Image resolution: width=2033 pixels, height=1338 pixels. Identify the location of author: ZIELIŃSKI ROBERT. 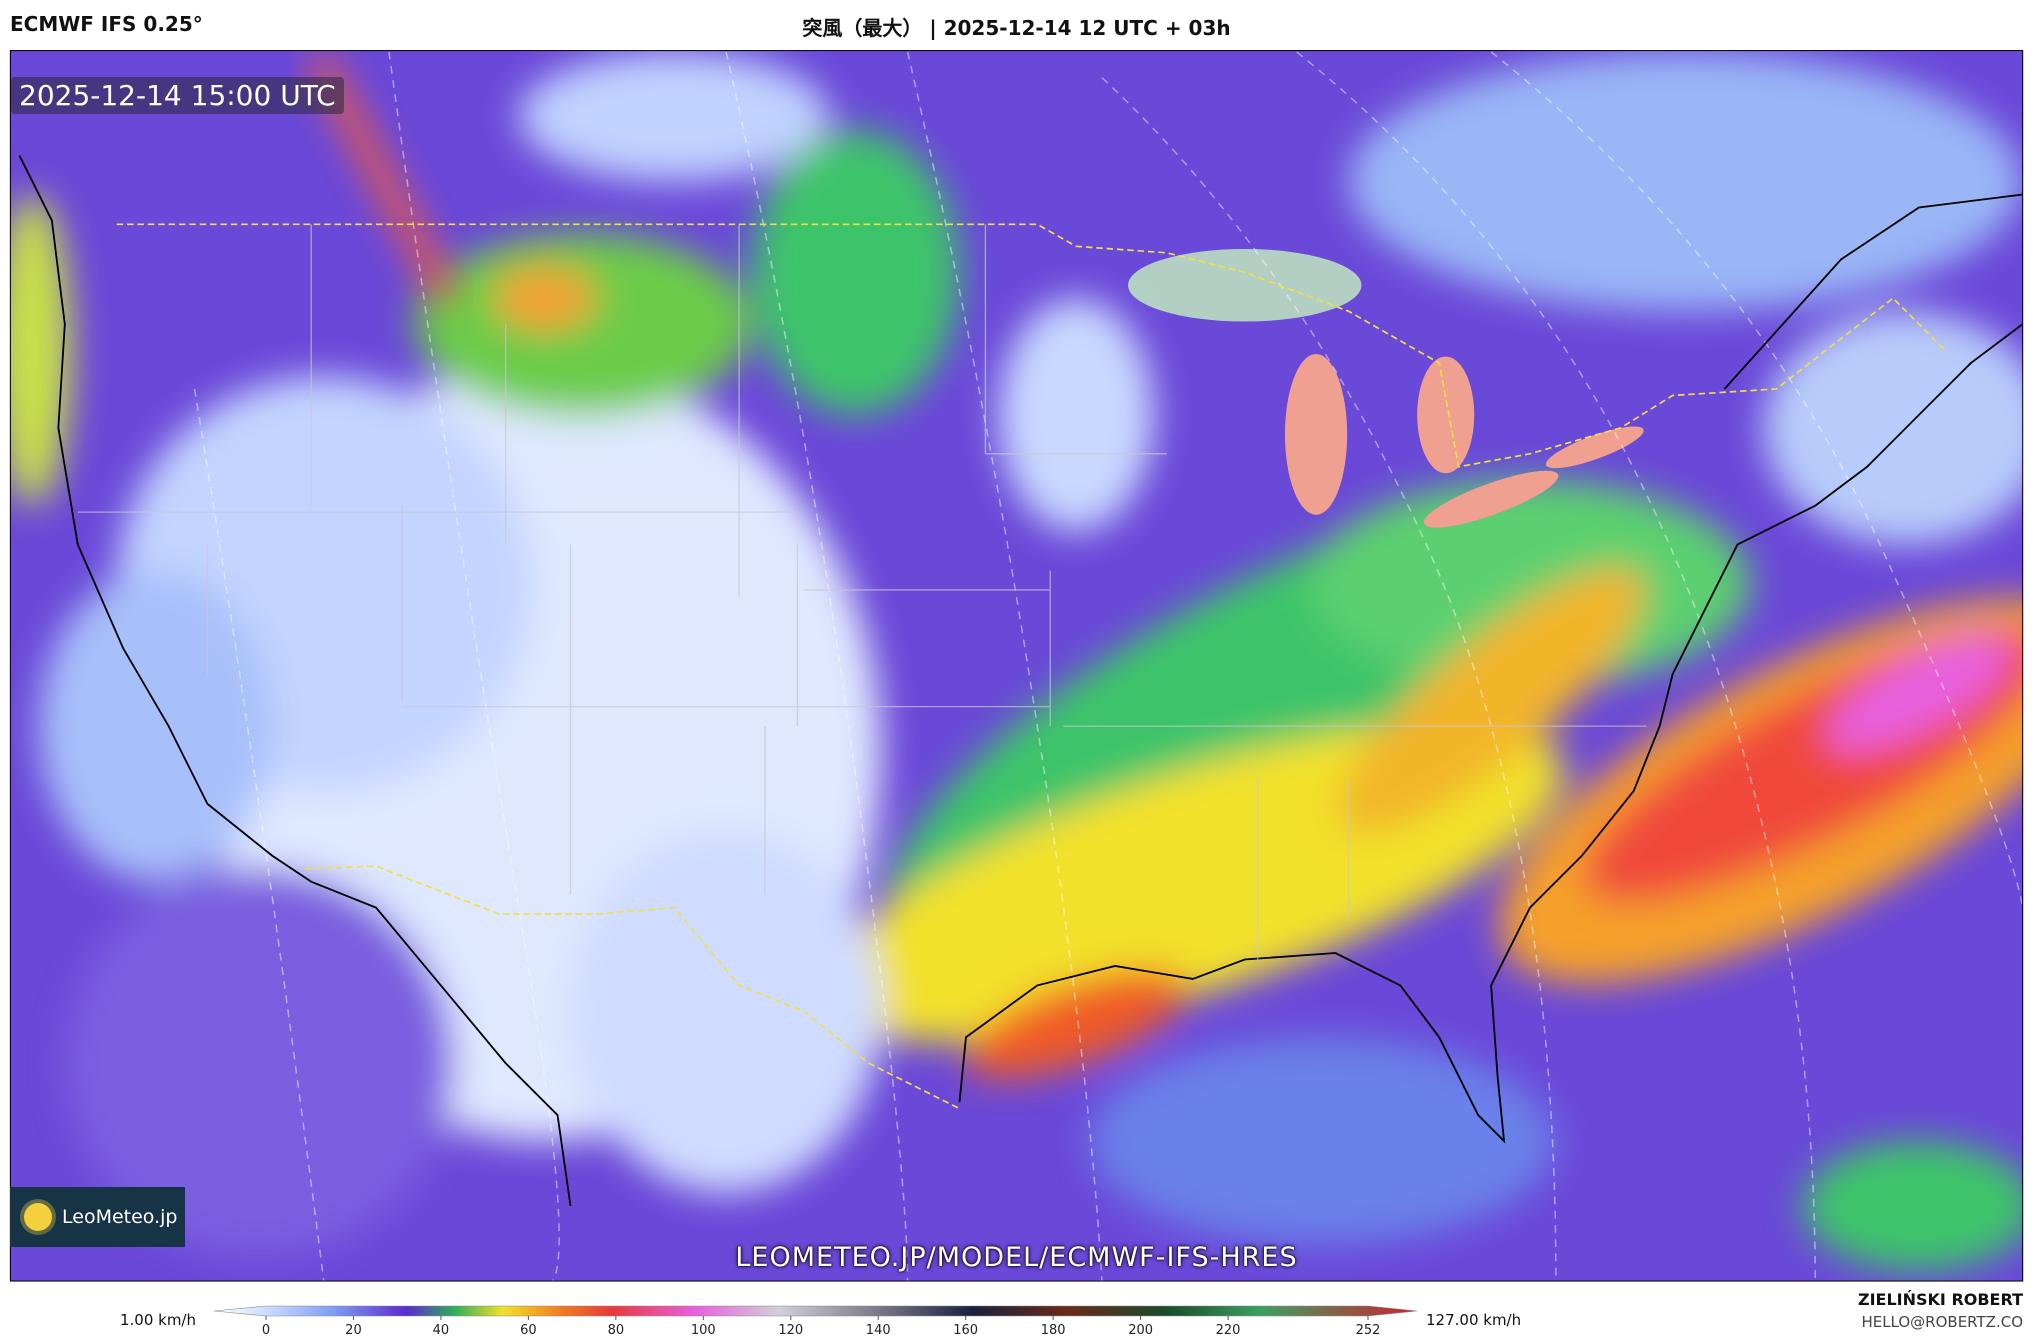
(1940, 1299).